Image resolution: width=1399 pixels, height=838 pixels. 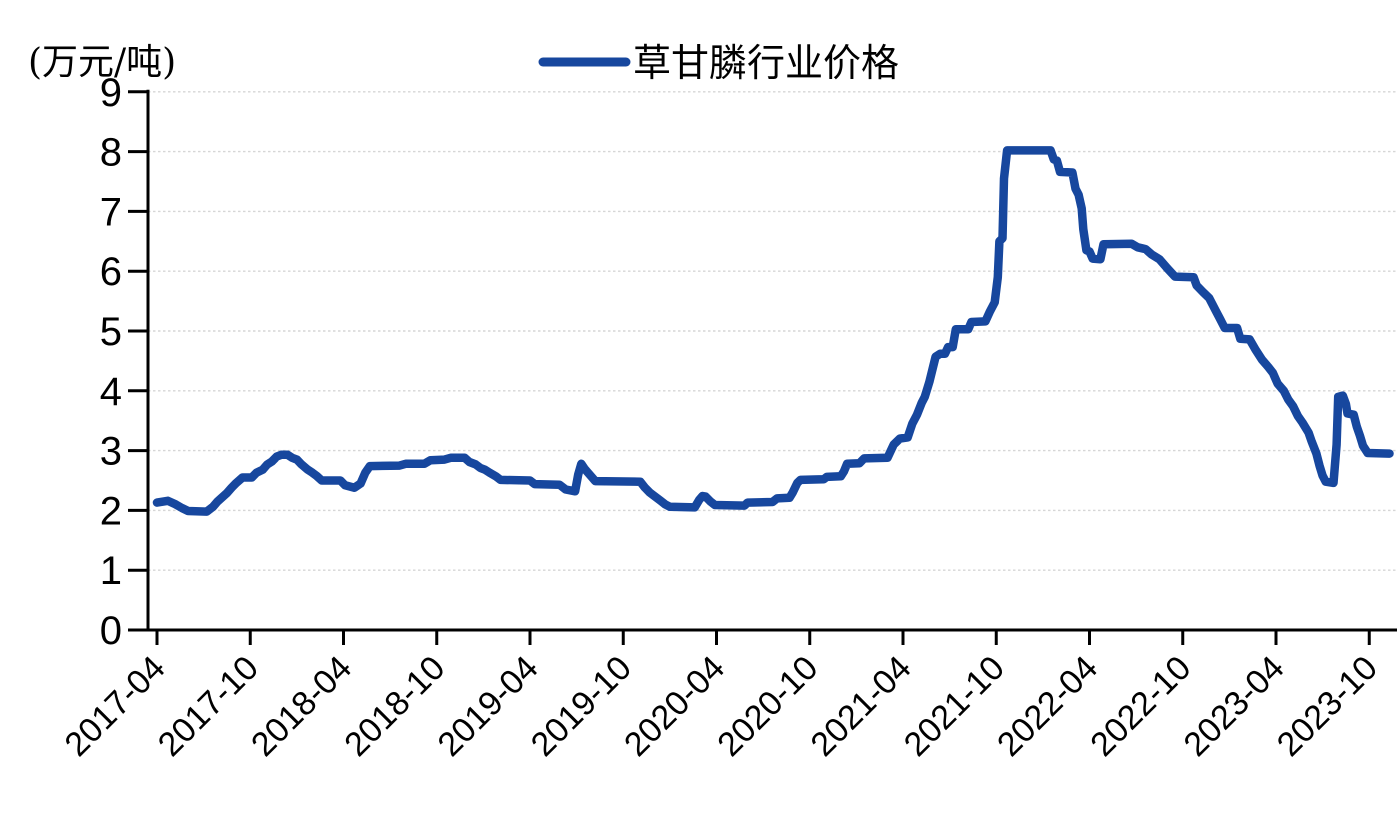 What do you see at coordinates (581, 706) in the screenshot?
I see `x-tick-label: 2019-10` at bounding box center [581, 706].